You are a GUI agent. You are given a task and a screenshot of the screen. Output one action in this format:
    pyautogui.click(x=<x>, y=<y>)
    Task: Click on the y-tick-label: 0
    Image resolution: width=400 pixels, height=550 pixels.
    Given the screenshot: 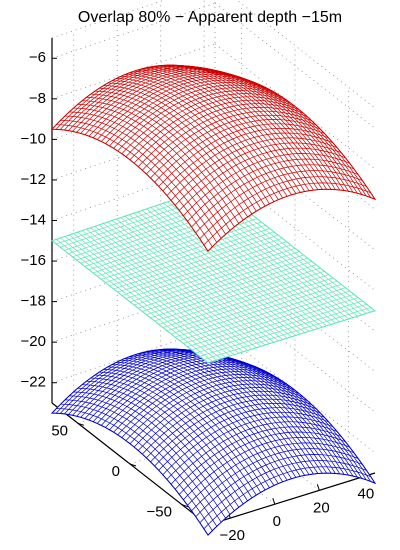 What is the action you would take?
    pyautogui.click(x=116, y=471)
    